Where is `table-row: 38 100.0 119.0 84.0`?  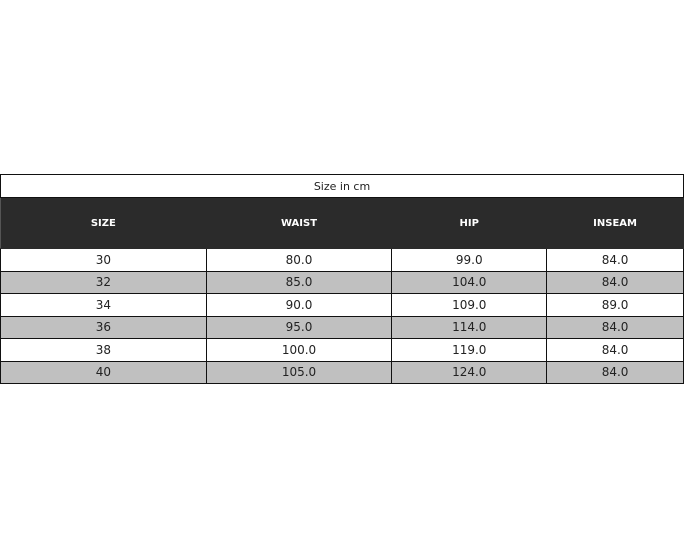 table-row: 38 100.0 119.0 84.0 is located at coordinates (342, 350).